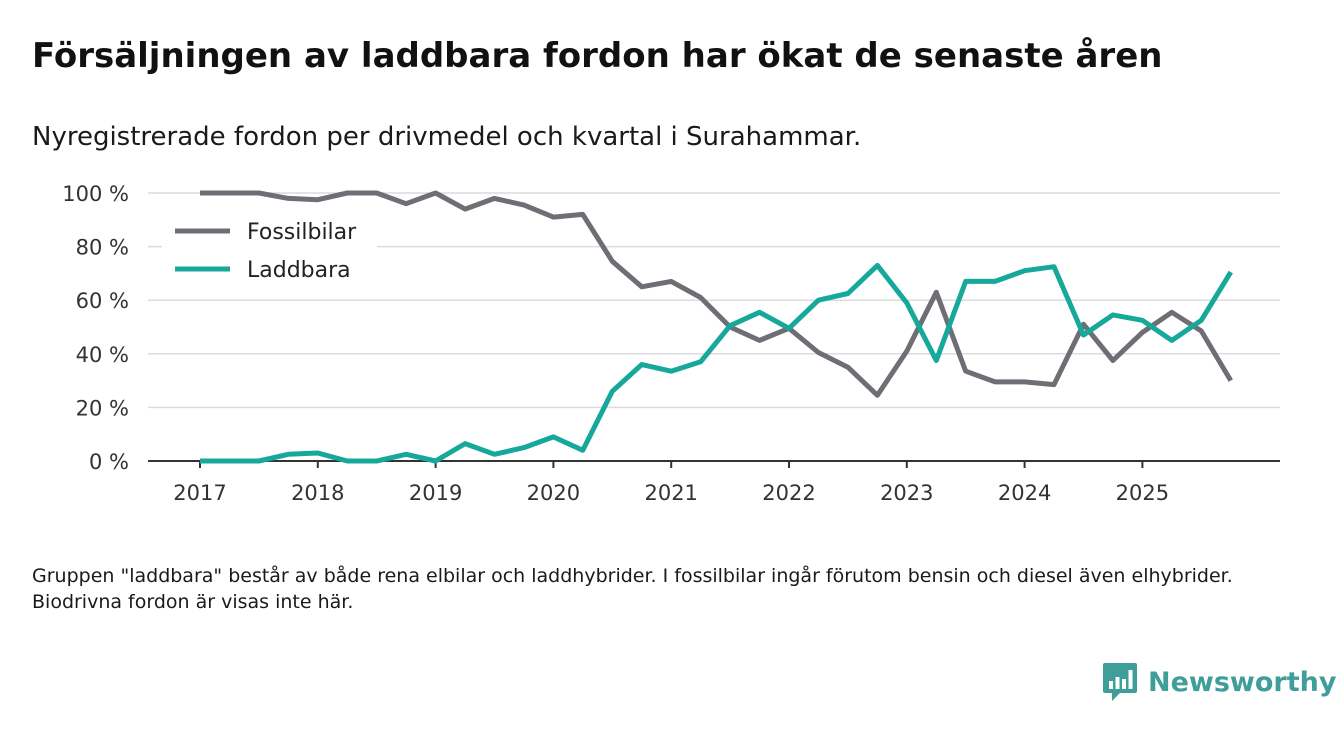 This screenshot has width=1340, height=733. I want to click on x-tick-label: 2024, so click(1024, 493).